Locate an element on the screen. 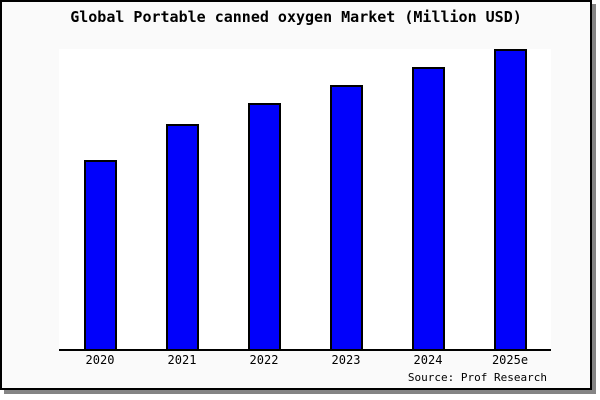  x-tick-label-2021: 2021 is located at coordinates (182, 360).